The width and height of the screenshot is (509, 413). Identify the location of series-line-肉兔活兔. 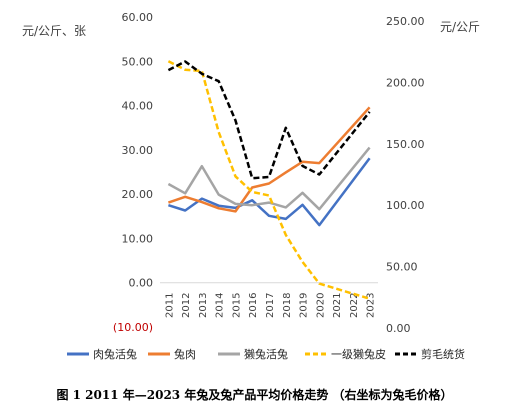
(269, 192).